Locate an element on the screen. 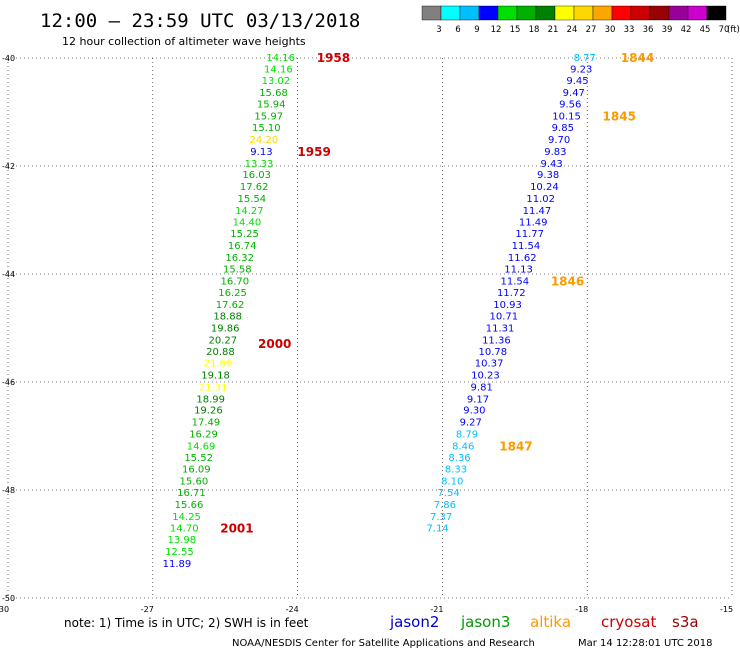  swh-label-jason2: 8.10 is located at coordinates (452, 481).